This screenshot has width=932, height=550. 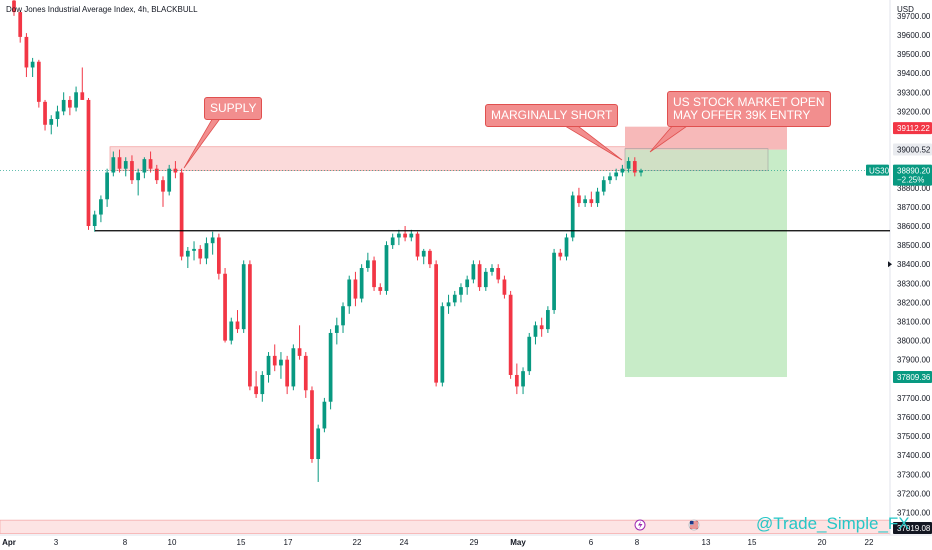 What do you see at coordinates (706, 263) in the screenshot?
I see `target-zone` at bounding box center [706, 263].